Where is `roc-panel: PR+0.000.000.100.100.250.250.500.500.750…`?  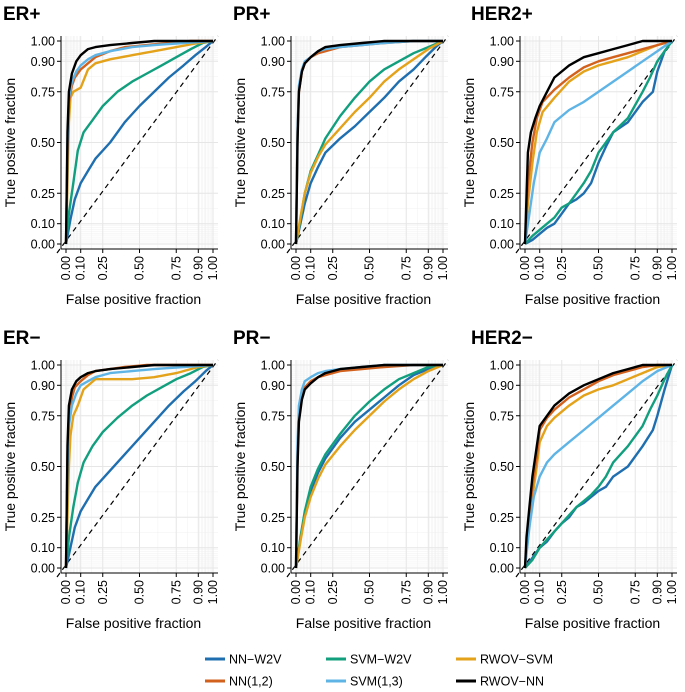
roc-panel: PR+0.000.000.100.100.250.250.500.500.750… is located at coordinates (341, 155).